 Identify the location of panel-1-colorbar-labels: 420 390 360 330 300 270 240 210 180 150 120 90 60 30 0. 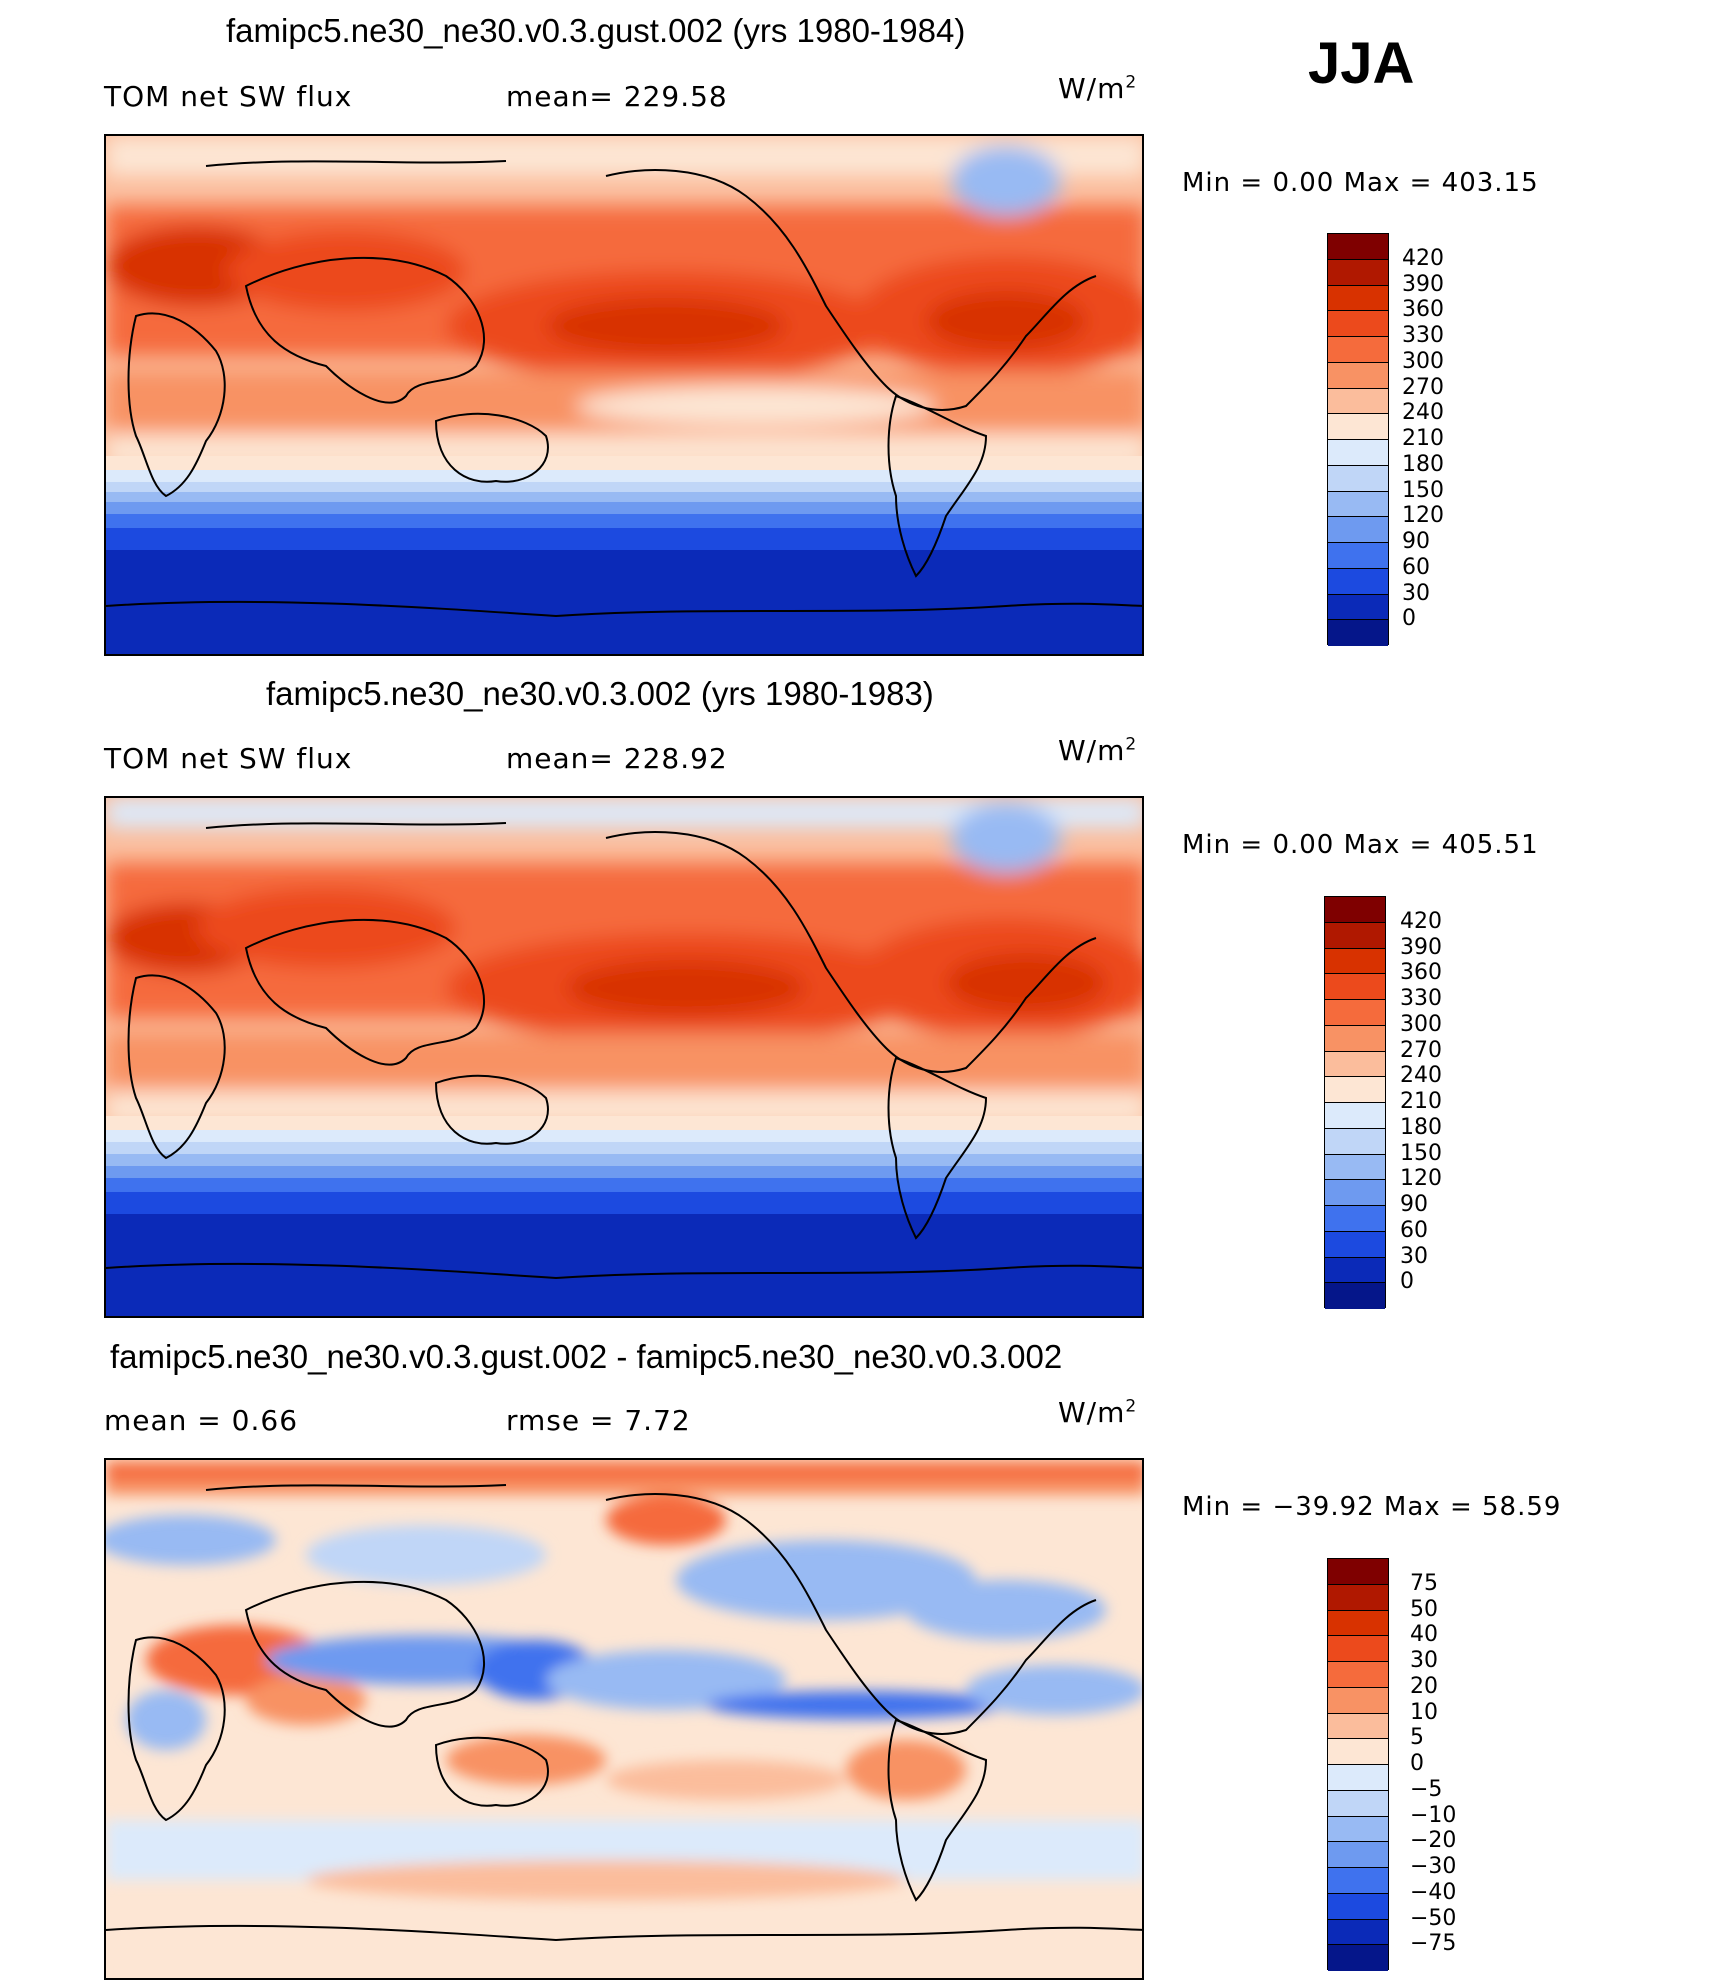
(1442, 439).